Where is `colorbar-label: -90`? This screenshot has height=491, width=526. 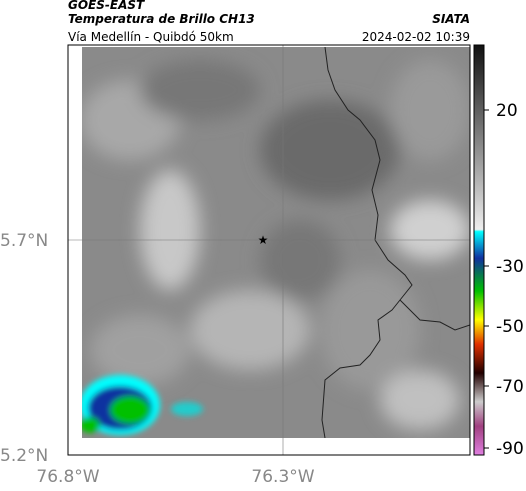
colorbar-label: -90 is located at coordinates (510, 449).